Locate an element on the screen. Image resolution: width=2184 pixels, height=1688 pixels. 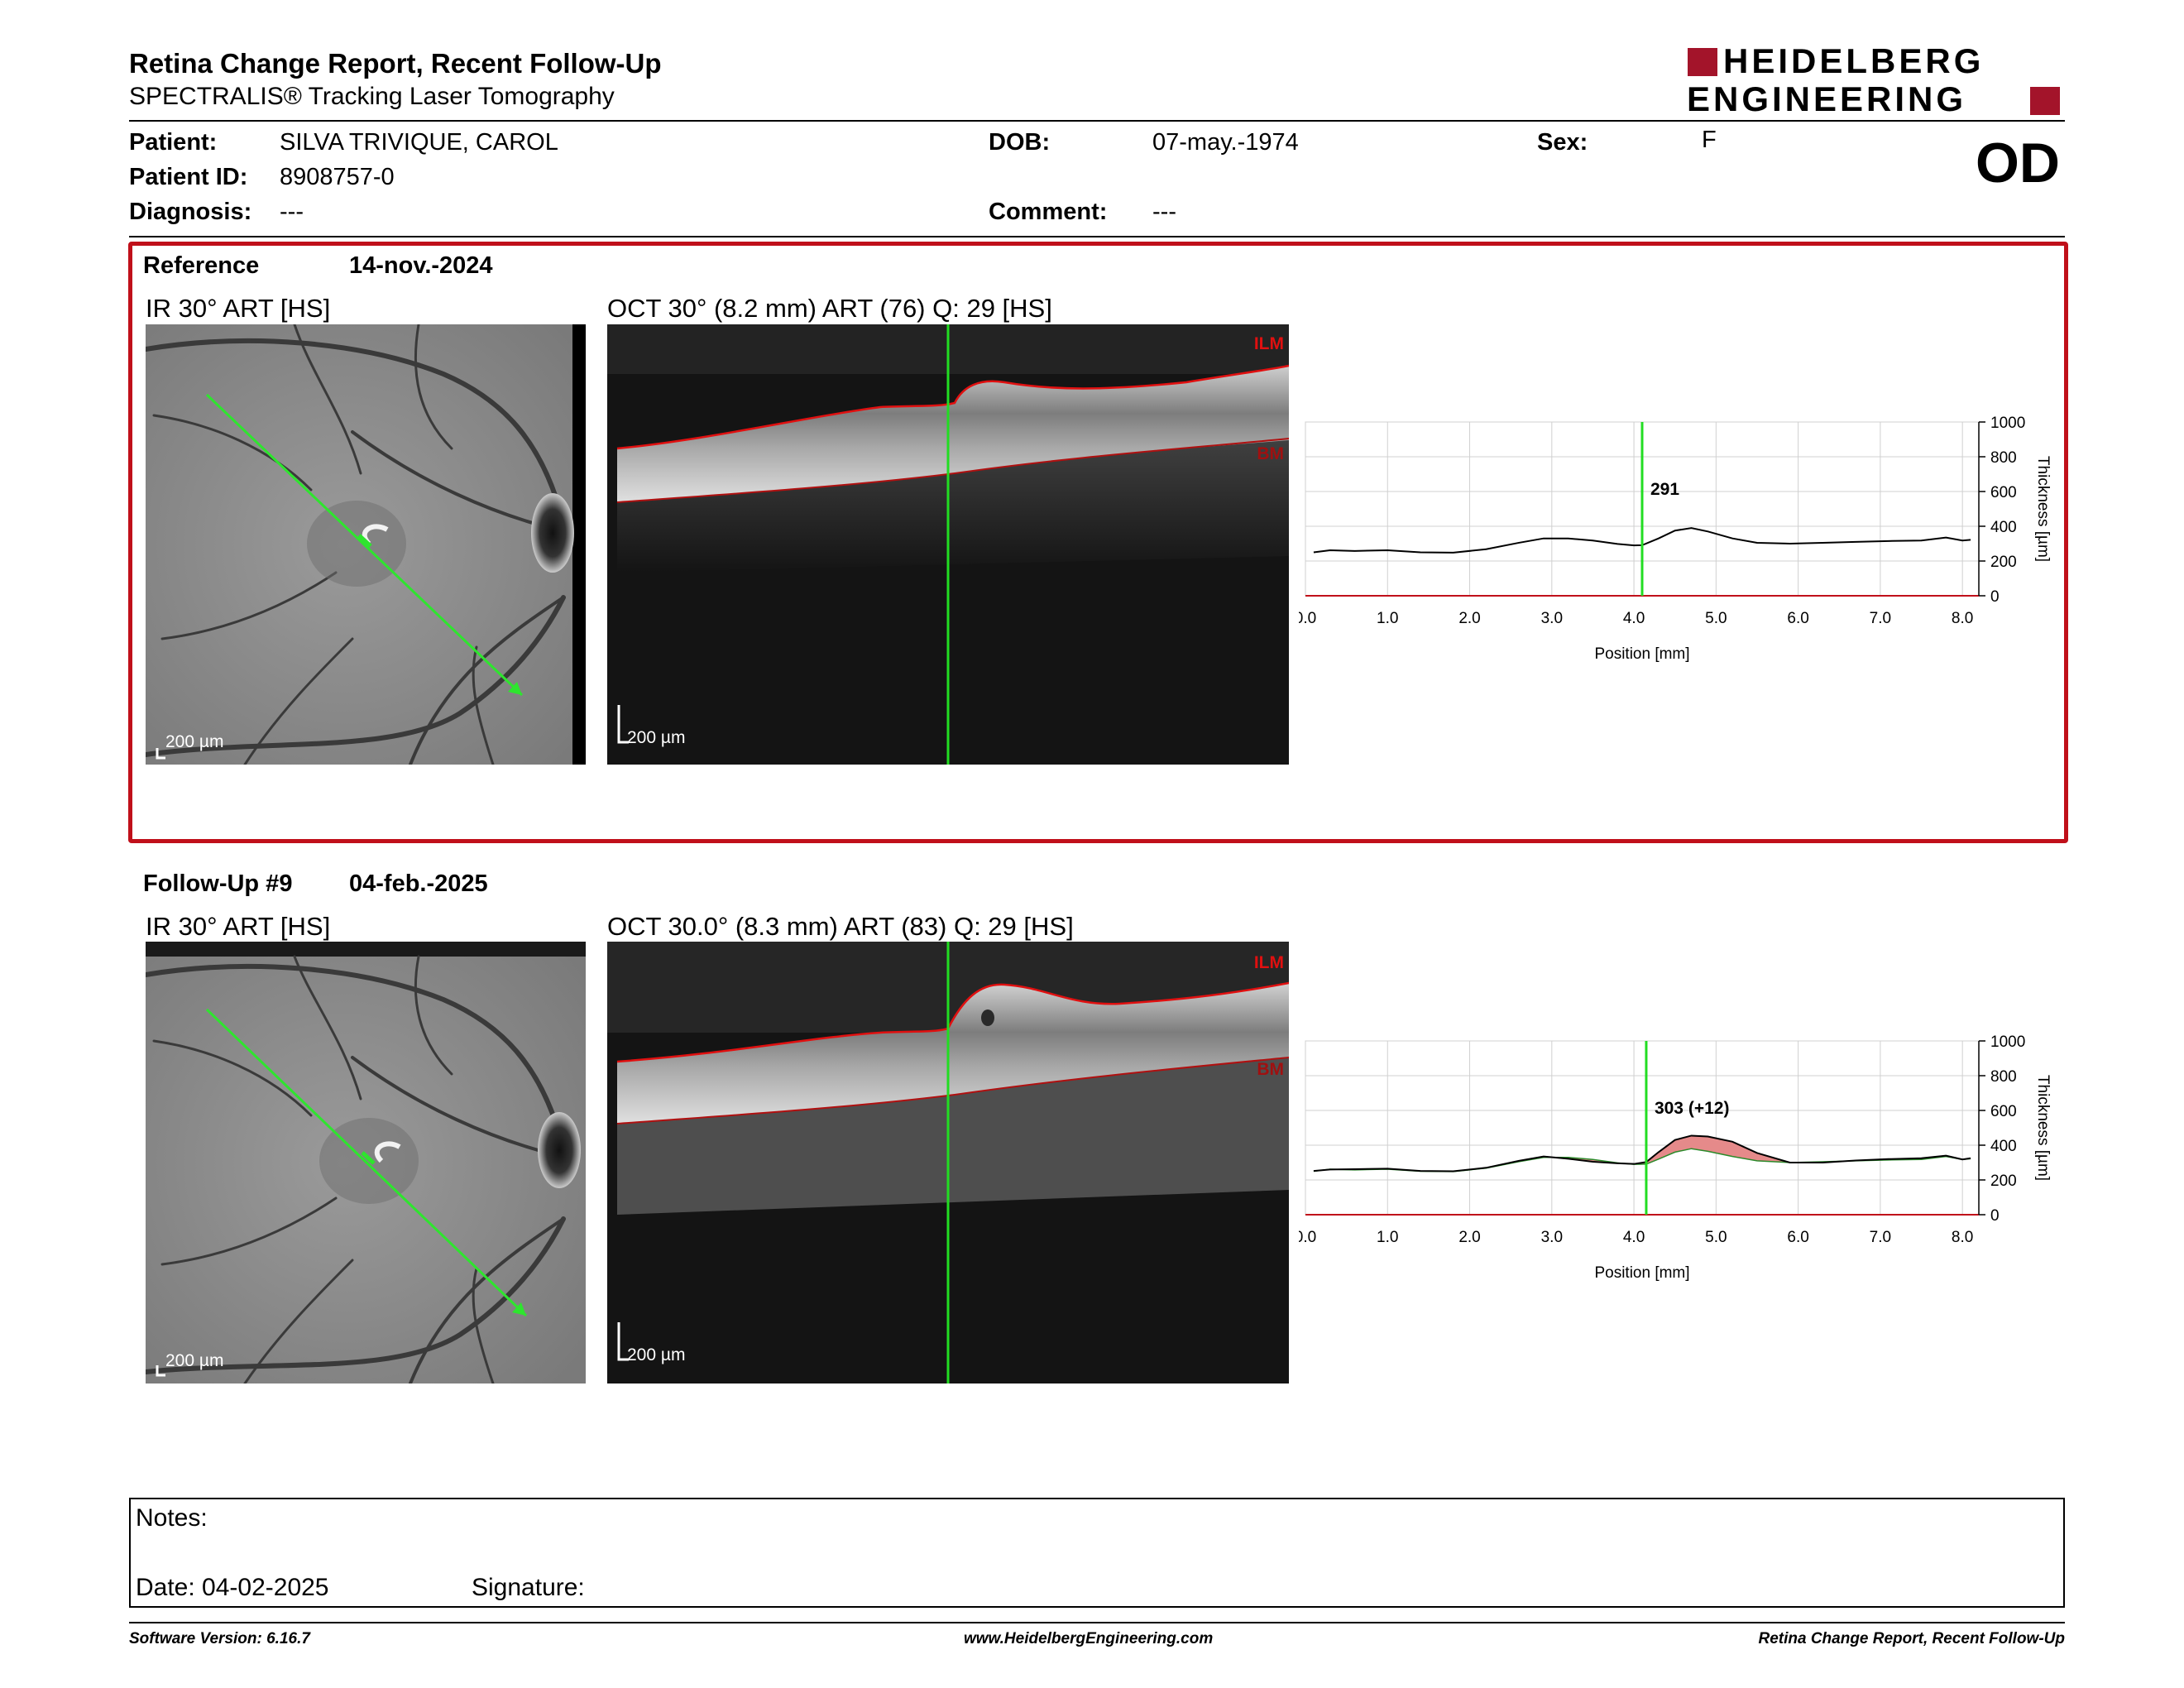
reference-chart-x-tick-label: 4.0 is located at coordinates (1634, 618).